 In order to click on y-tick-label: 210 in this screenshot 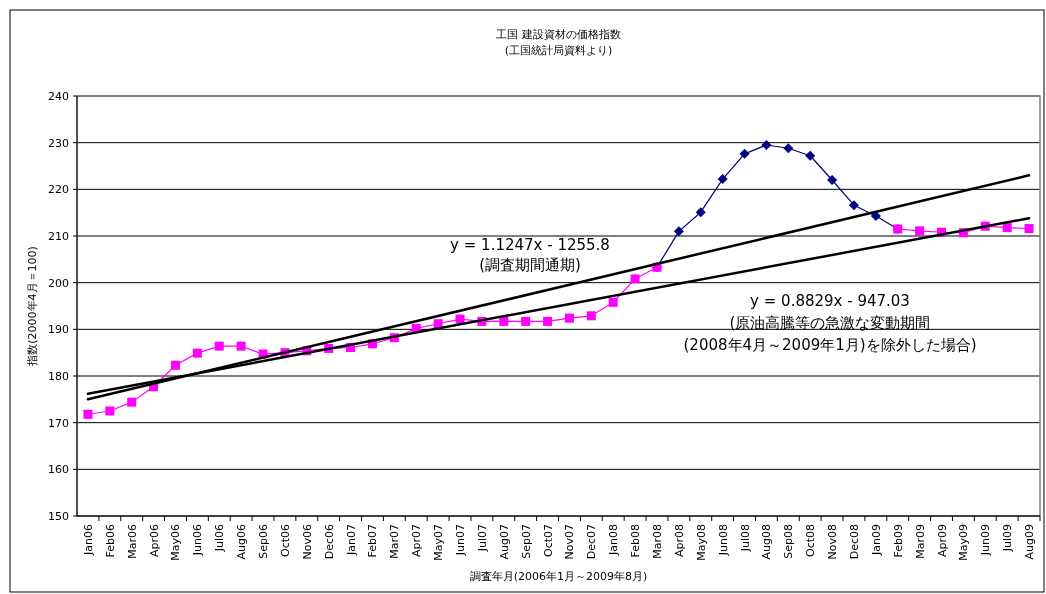, I will do `click(58, 236)`.